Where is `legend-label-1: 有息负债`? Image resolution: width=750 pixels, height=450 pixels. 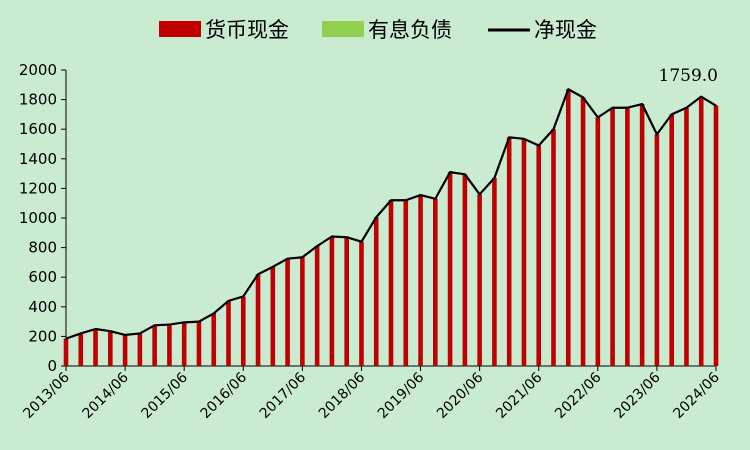 legend-label-1: 有息负债 is located at coordinates (410, 30).